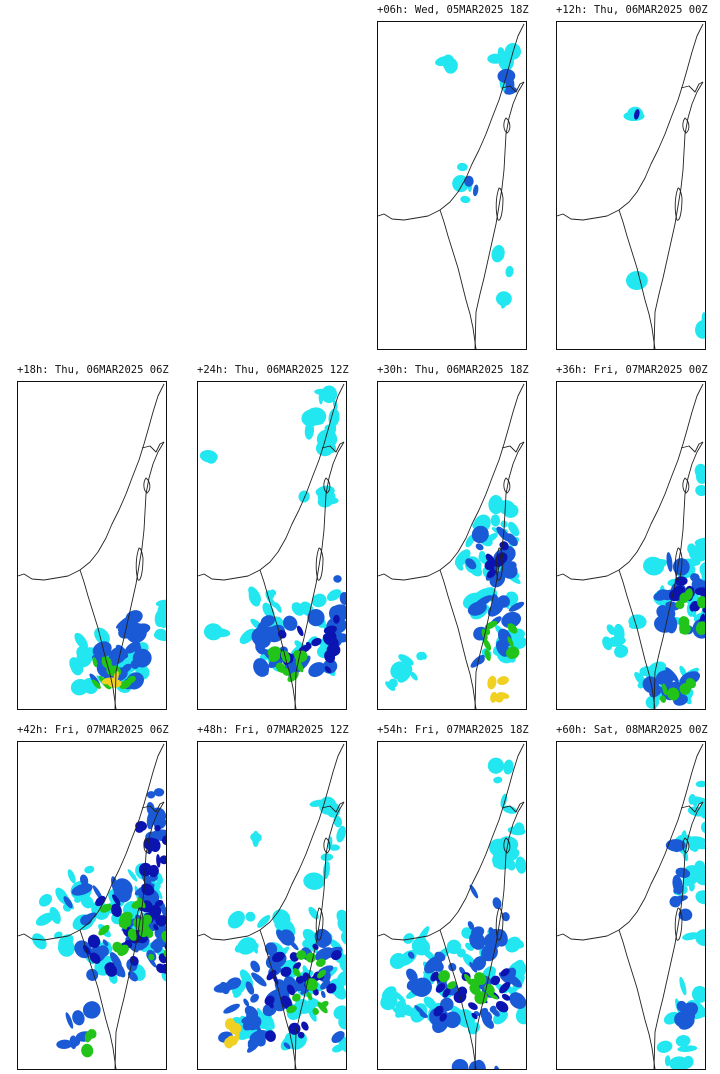 The height and width of the screenshot is (1074, 720). I want to click on forecast-panel-06h: +06h: Wed, 05MAR2025 18Z, so click(452, 179).